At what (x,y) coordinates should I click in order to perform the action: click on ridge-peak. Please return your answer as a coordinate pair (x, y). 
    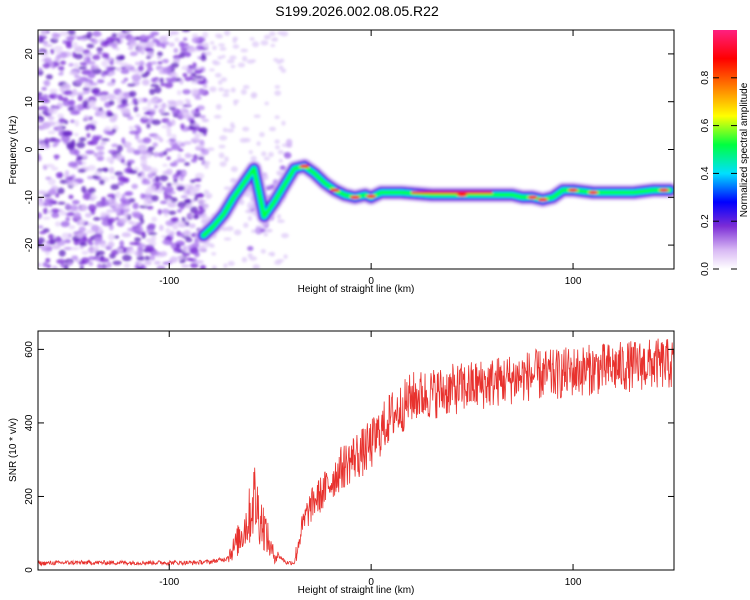
    Looking at the image, I should click on (304, 166).